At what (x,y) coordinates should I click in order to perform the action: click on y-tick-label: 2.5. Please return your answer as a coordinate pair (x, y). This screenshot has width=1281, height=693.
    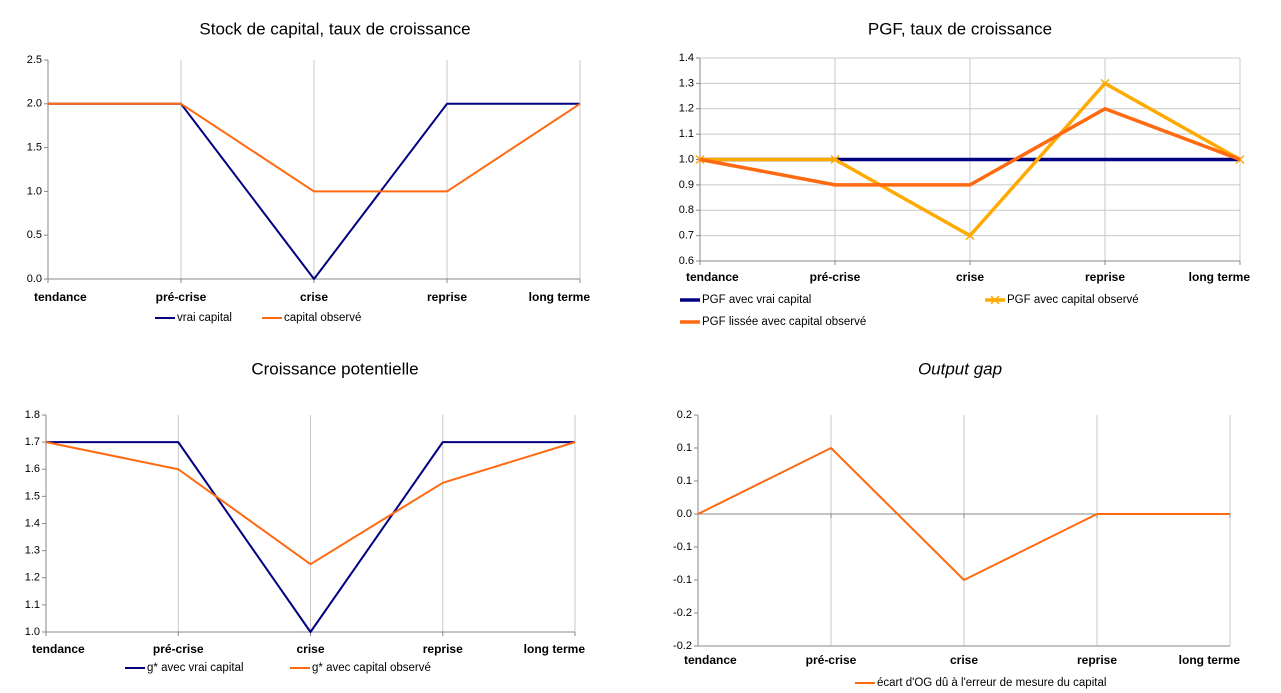
    Looking at the image, I should click on (34, 60).